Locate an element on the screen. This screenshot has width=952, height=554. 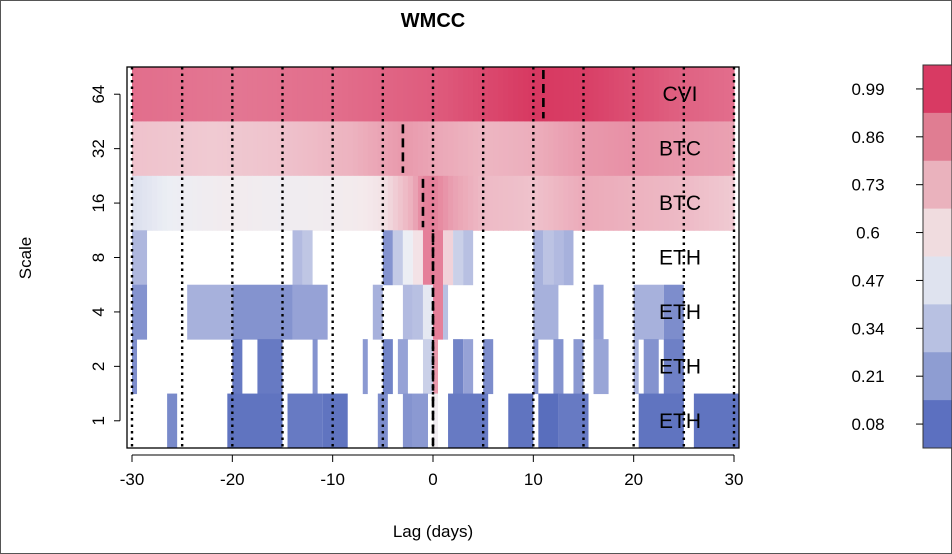
leader-label: ETH is located at coordinates (680, 366).